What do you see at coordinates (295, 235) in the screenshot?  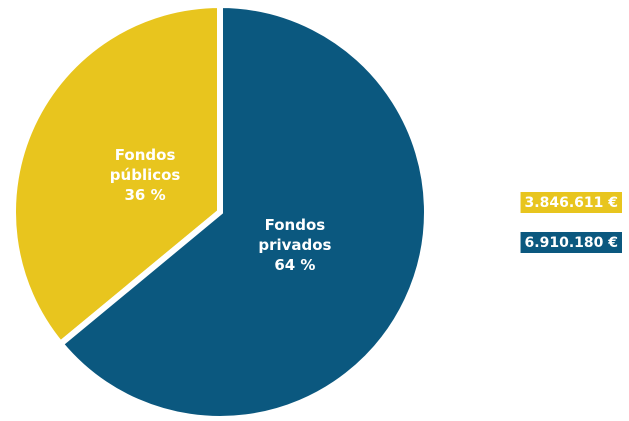 I see `category-label: Fondos privados` at bounding box center [295, 235].